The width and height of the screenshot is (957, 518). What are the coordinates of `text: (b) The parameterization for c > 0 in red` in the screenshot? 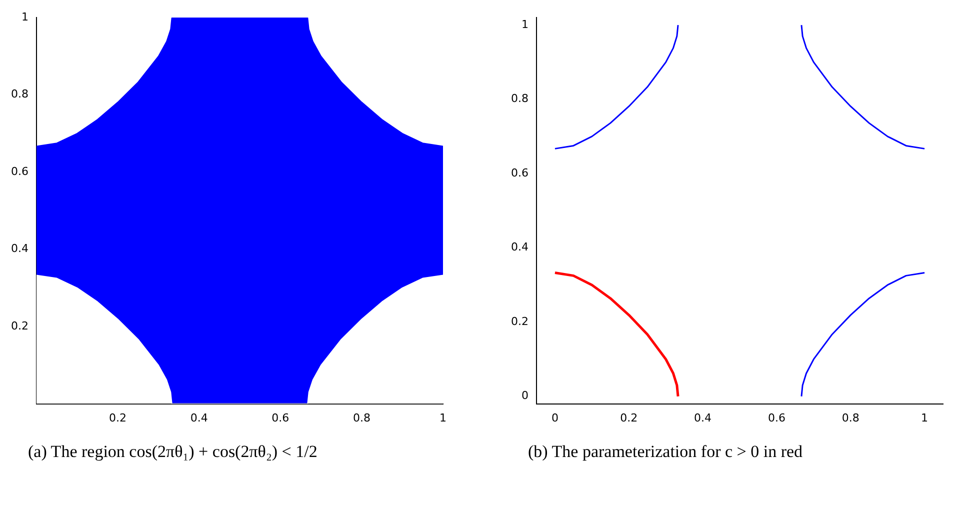 It's located at (666, 452).